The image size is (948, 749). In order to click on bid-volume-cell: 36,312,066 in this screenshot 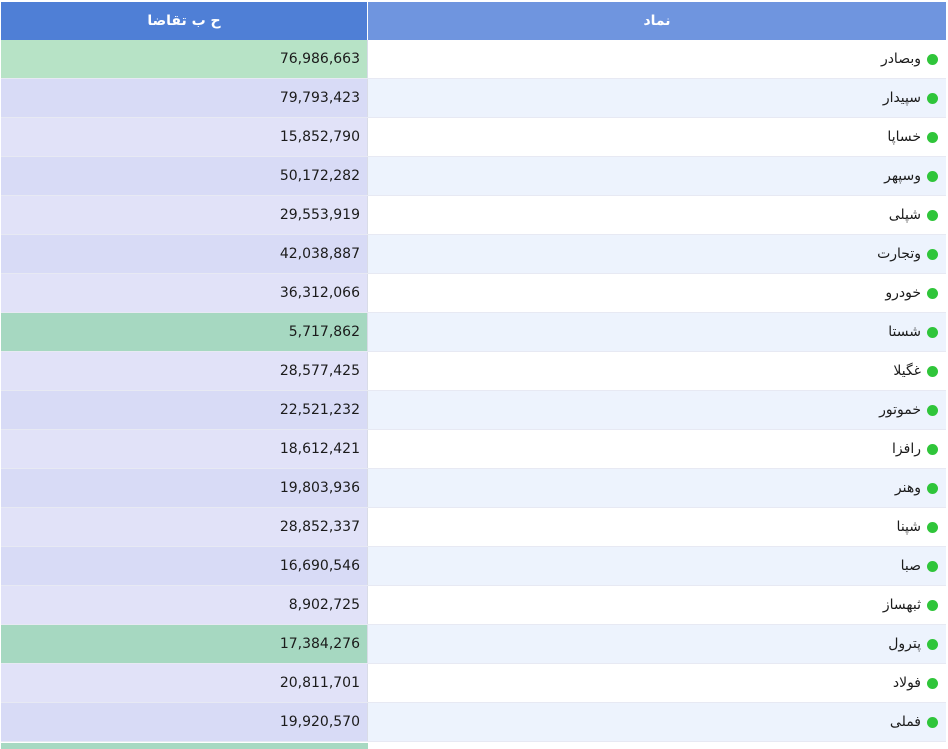, I will do `click(184, 293)`.